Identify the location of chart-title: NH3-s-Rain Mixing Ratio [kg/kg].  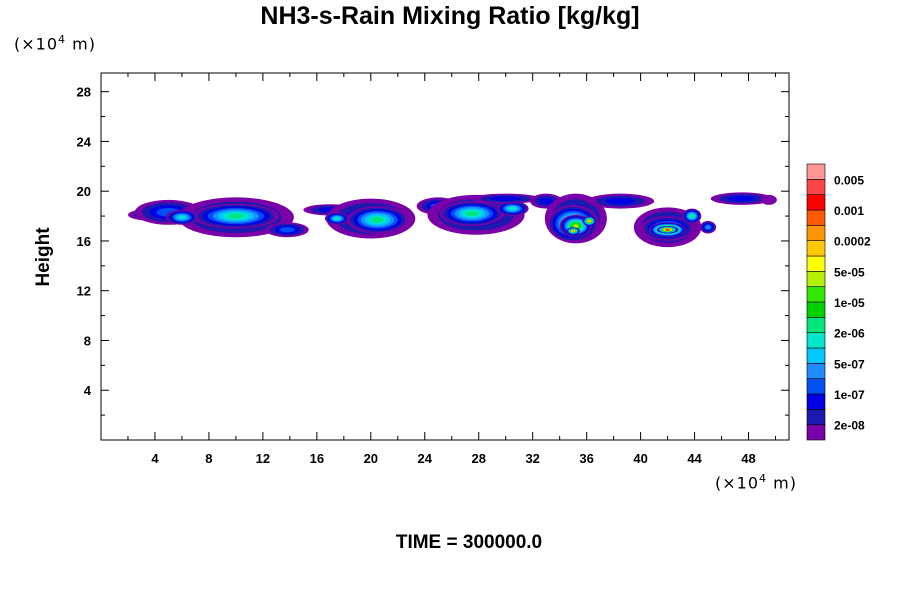
(450, 16).